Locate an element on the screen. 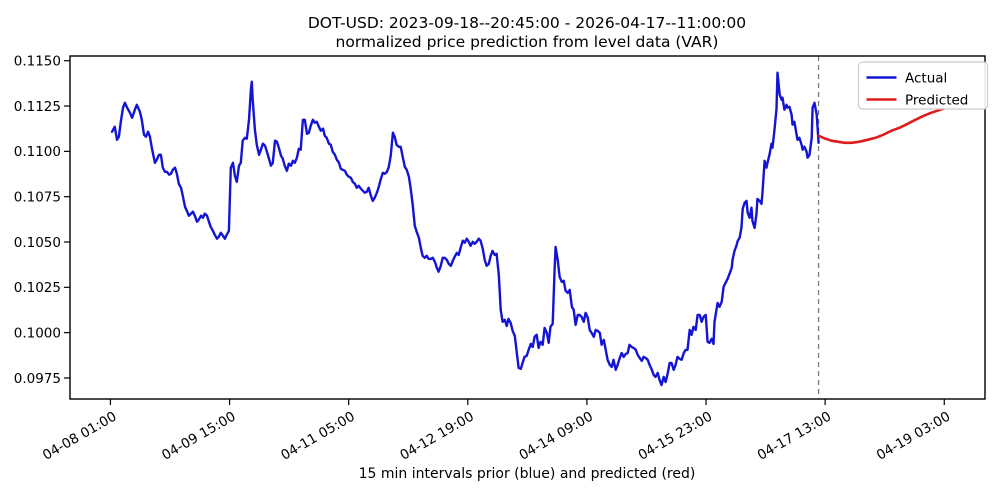 The height and width of the screenshot is (500, 1000). series-predicted-line is located at coordinates (881, 126).